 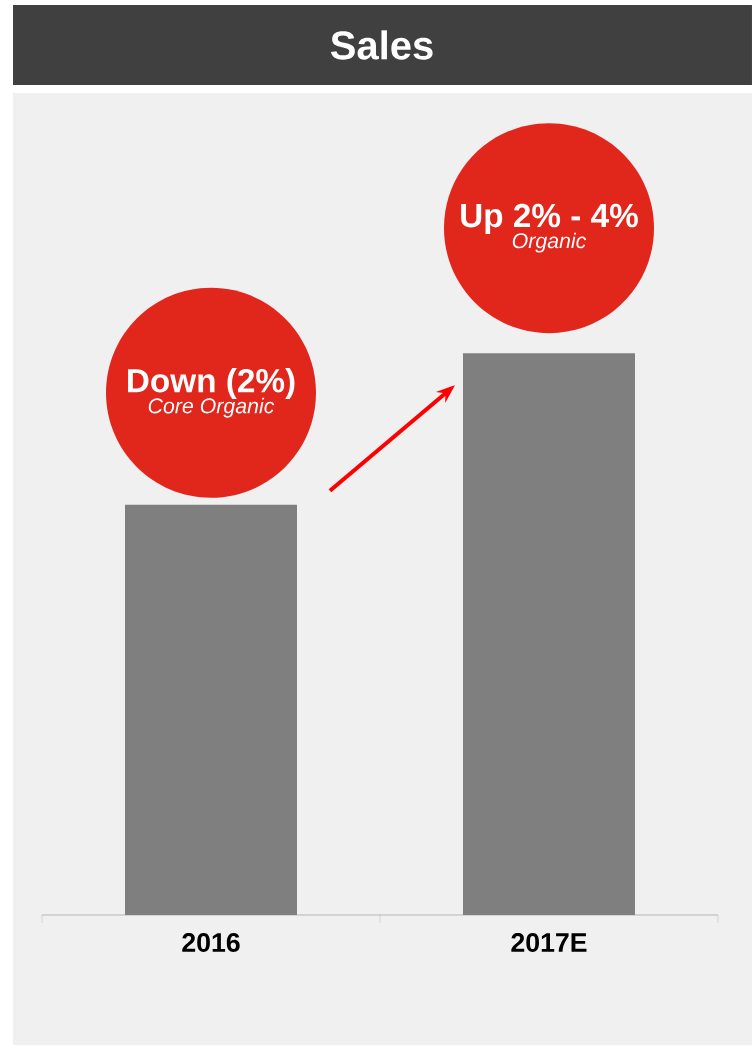 What do you see at coordinates (549, 242) in the screenshot?
I see `text: Organic` at bounding box center [549, 242].